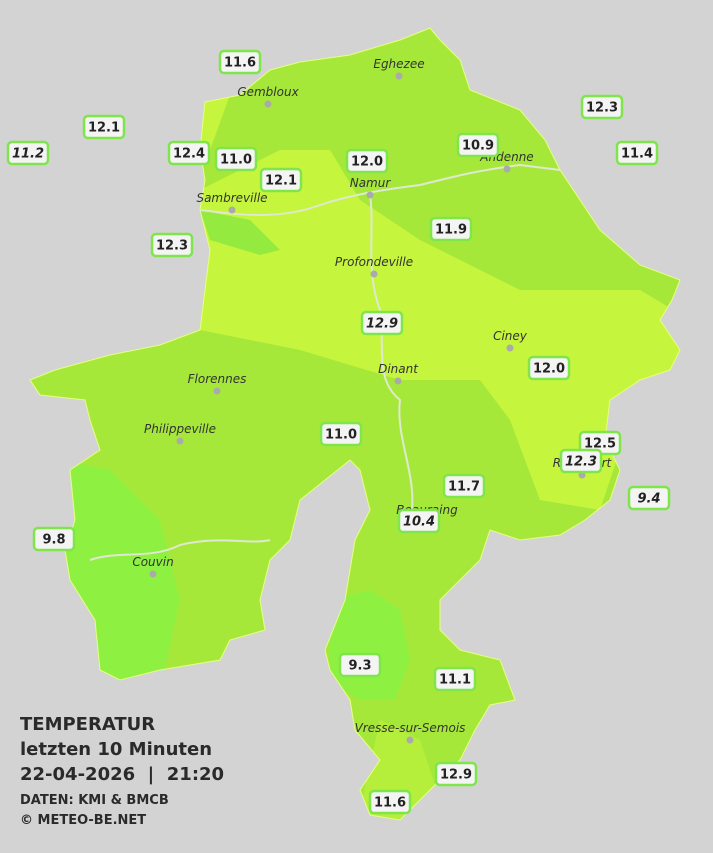 This screenshot has height=853, width=713. I want to click on town-label: Gembloux, so click(268, 92).